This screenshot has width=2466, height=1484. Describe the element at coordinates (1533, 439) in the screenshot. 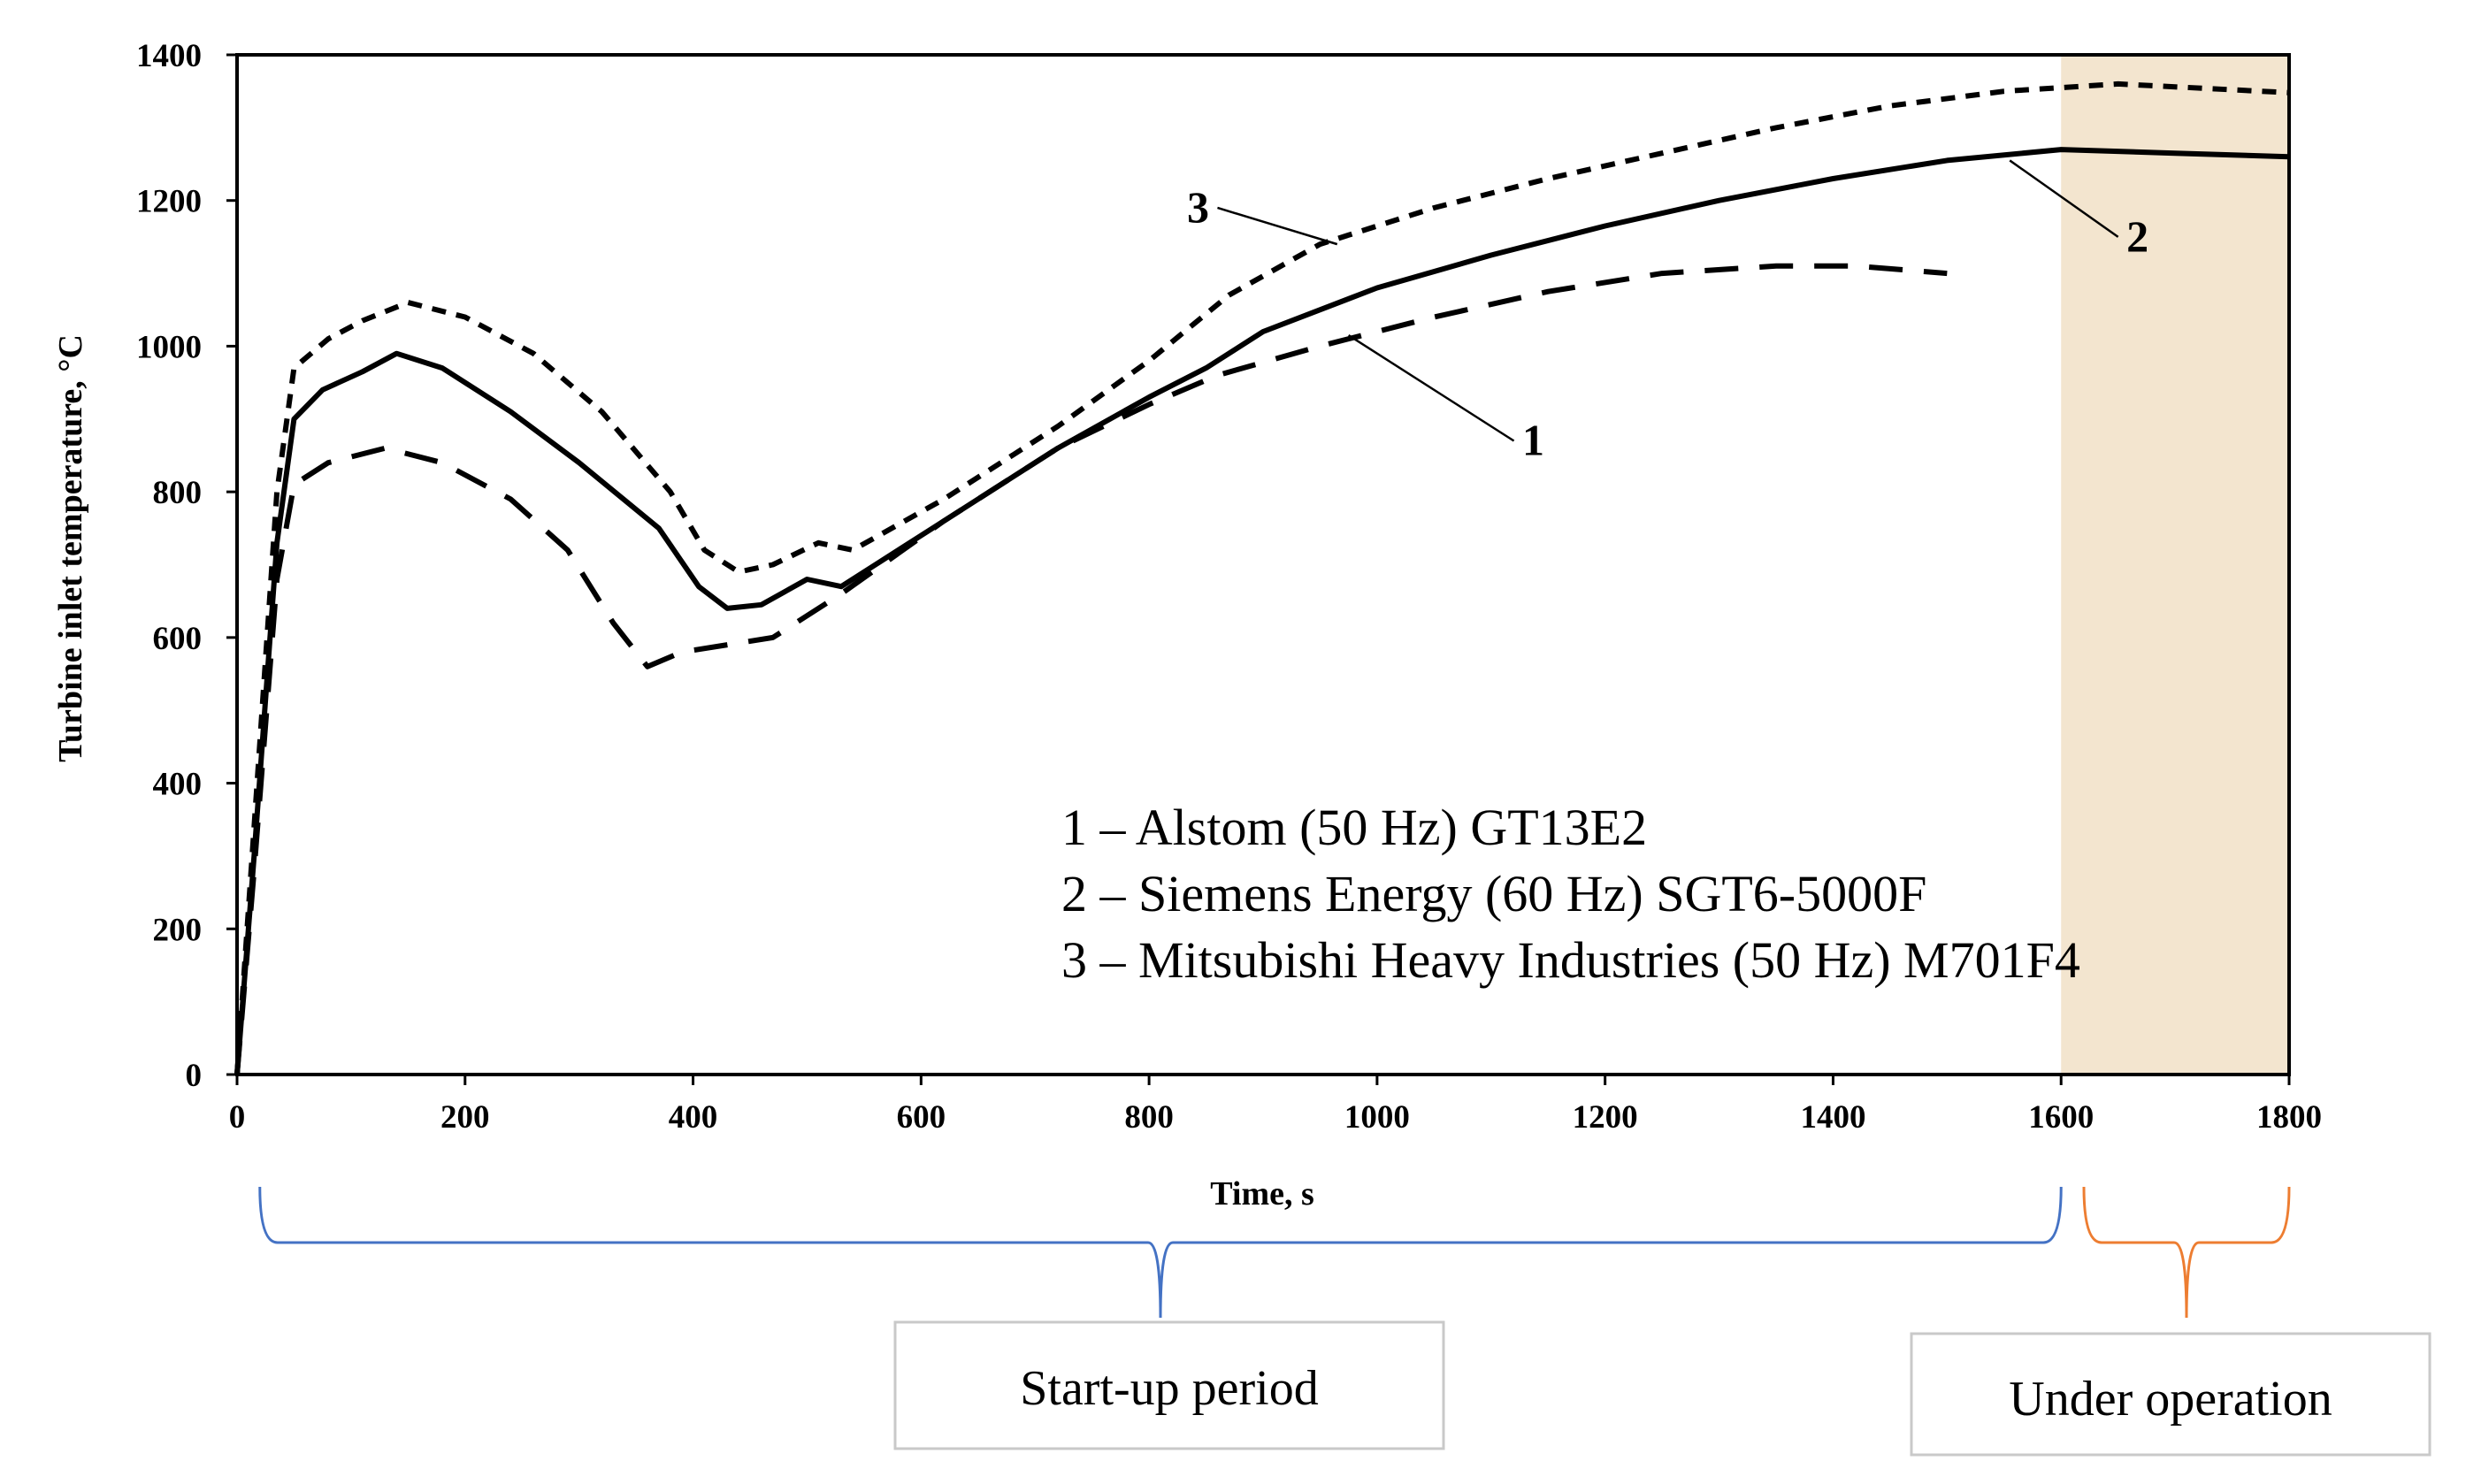

I see `series-label-1: 1` at that location.